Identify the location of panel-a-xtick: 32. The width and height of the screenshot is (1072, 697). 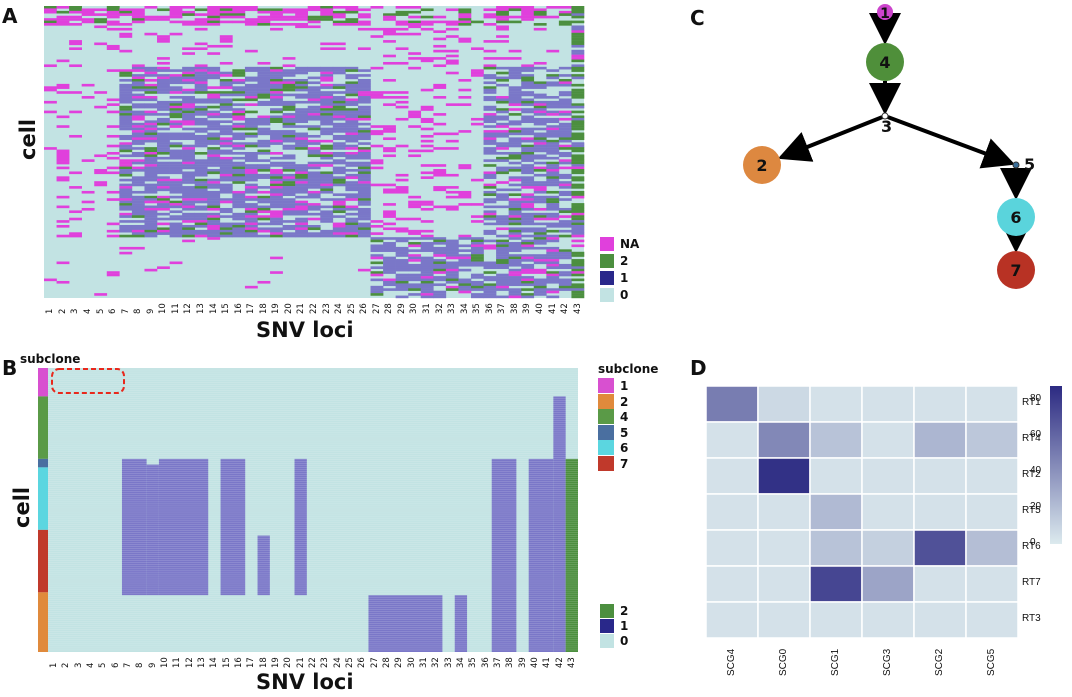
(439, 308).